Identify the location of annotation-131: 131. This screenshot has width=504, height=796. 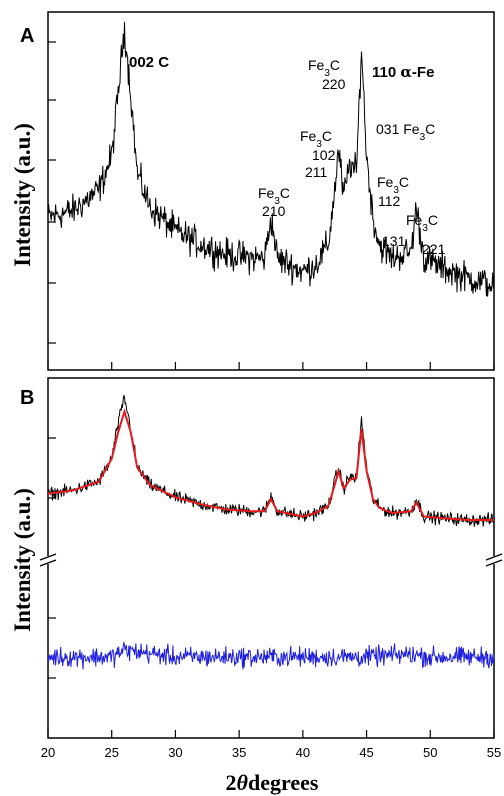
(394, 241).